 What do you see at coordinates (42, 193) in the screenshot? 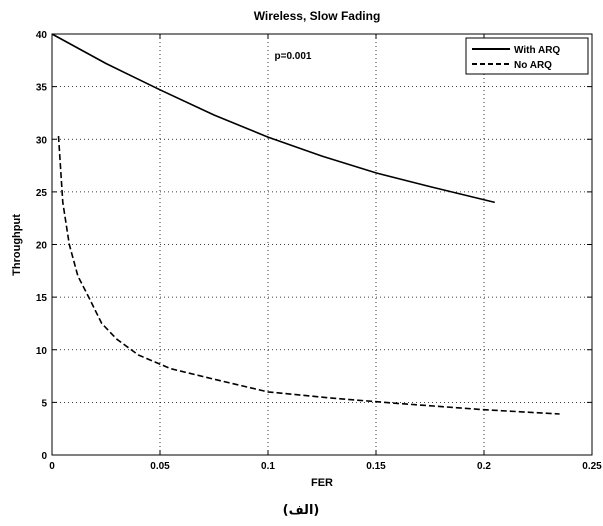
I see `y-tick-label: 25` at bounding box center [42, 193].